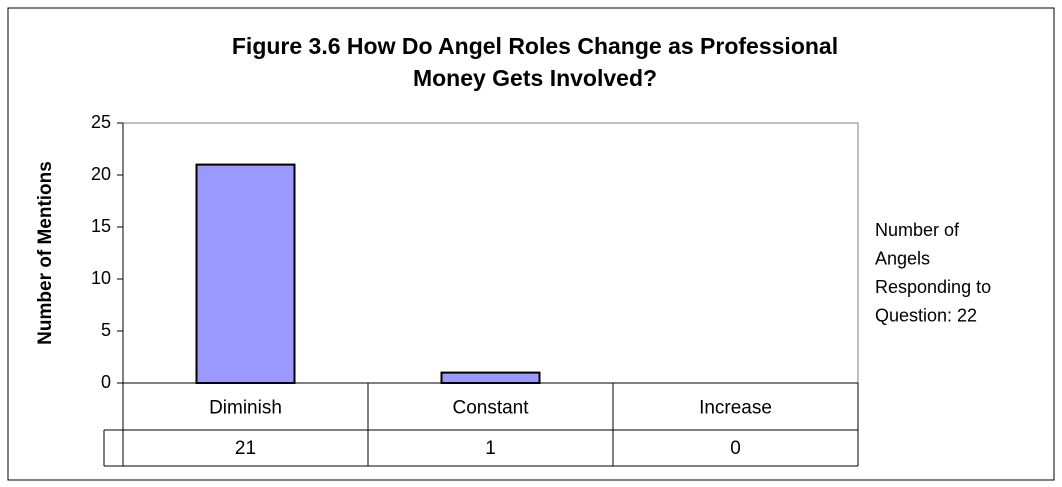  I want to click on table-value: 0, so click(735, 448).